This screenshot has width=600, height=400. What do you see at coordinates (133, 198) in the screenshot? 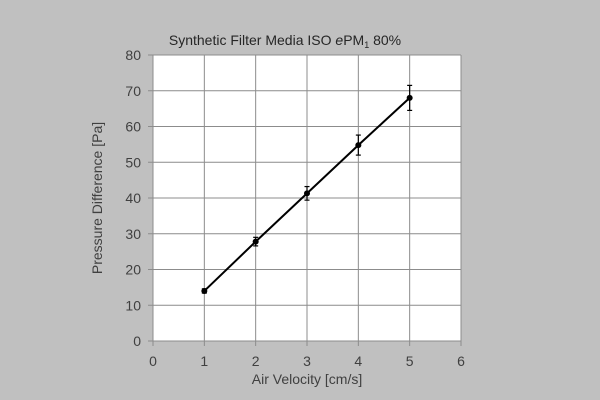
I see `y-tick-label: 40` at bounding box center [133, 198].